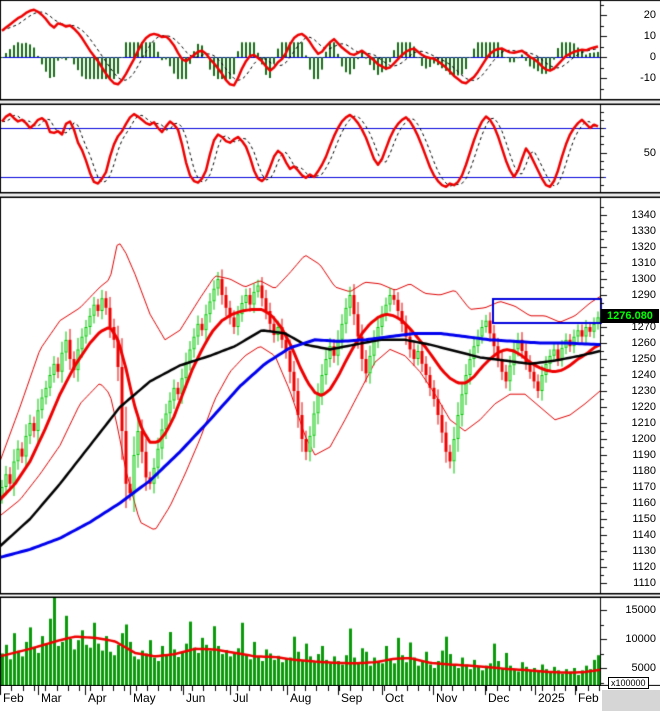  What do you see at coordinates (640, 610) in the screenshot?
I see `y-axis-tick-label: 15000` at bounding box center [640, 610].